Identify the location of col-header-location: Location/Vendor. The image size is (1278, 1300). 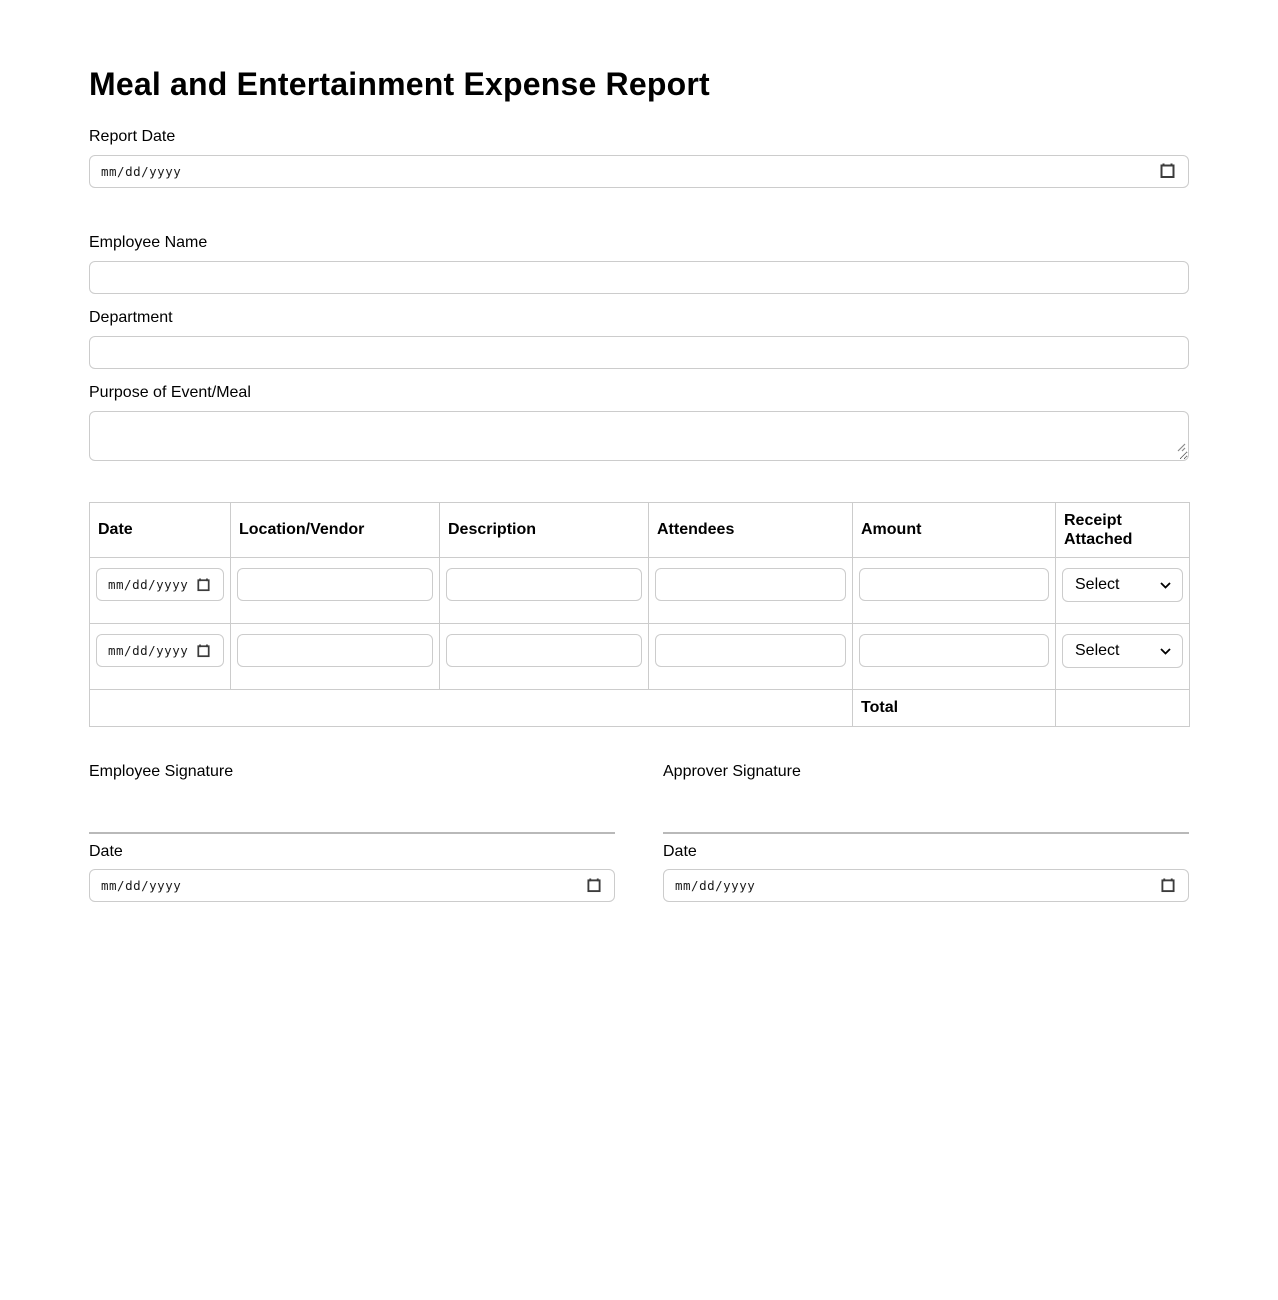
(335, 529).